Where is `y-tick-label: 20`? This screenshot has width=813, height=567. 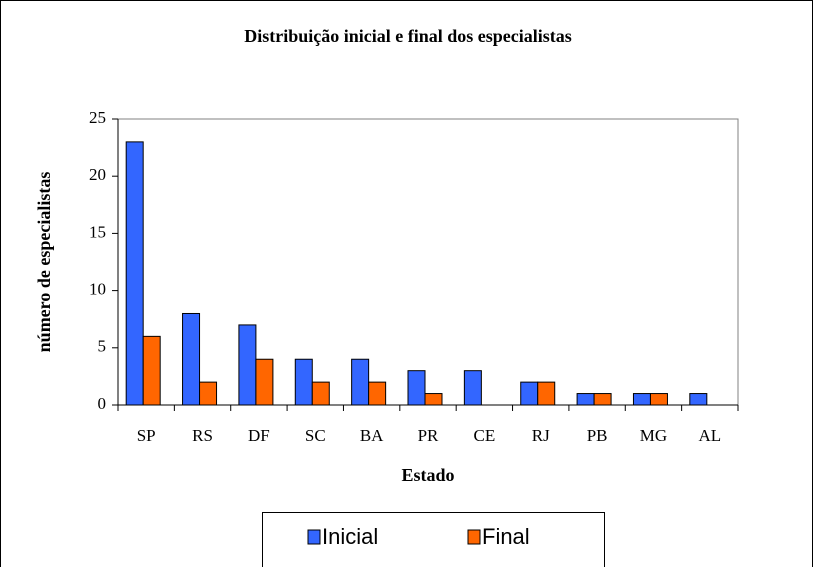
y-tick-label: 20 is located at coordinates (97, 174).